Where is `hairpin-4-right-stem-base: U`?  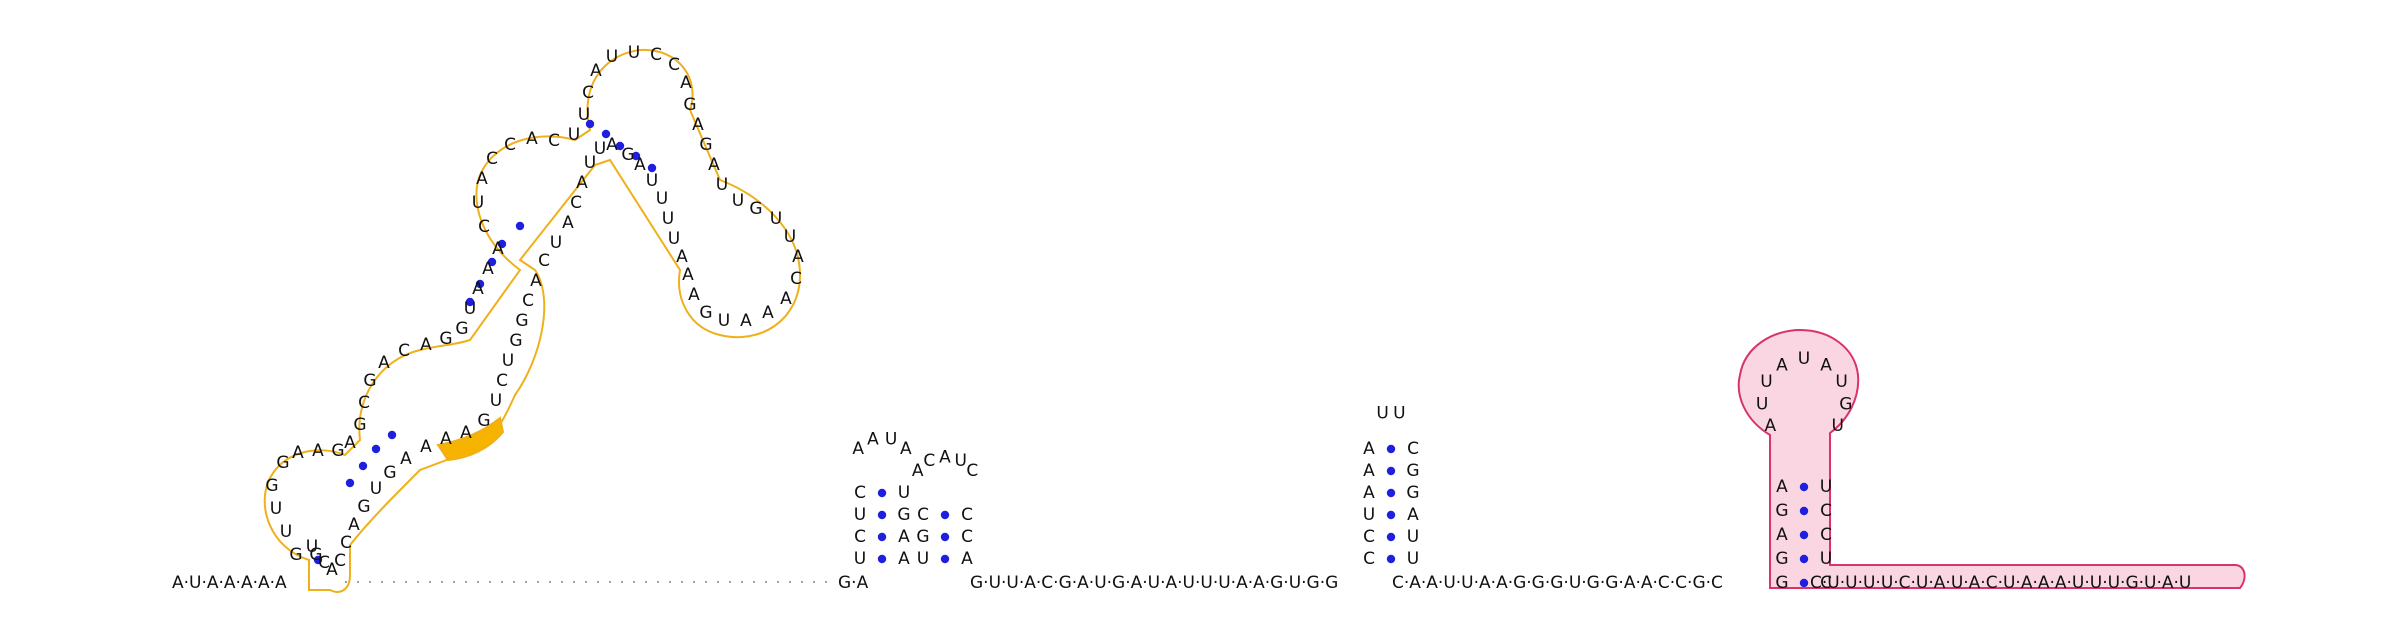 hairpin-4-right-stem-base: U is located at coordinates (1826, 559).